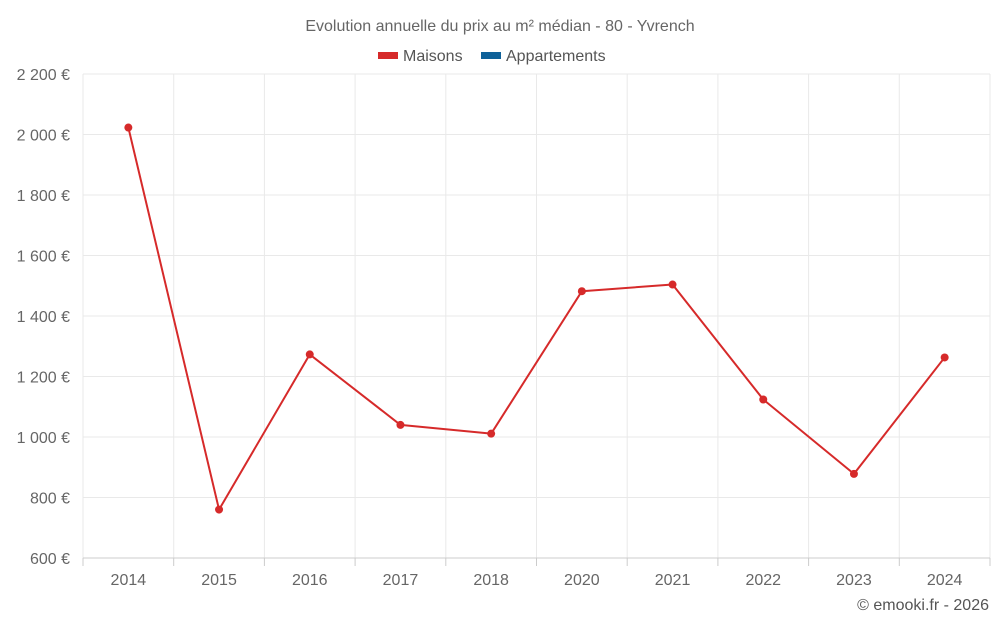  Describe the element at coordinates (763, 580) in the screenshot. I see `x-tick-label: 2022` at that location.